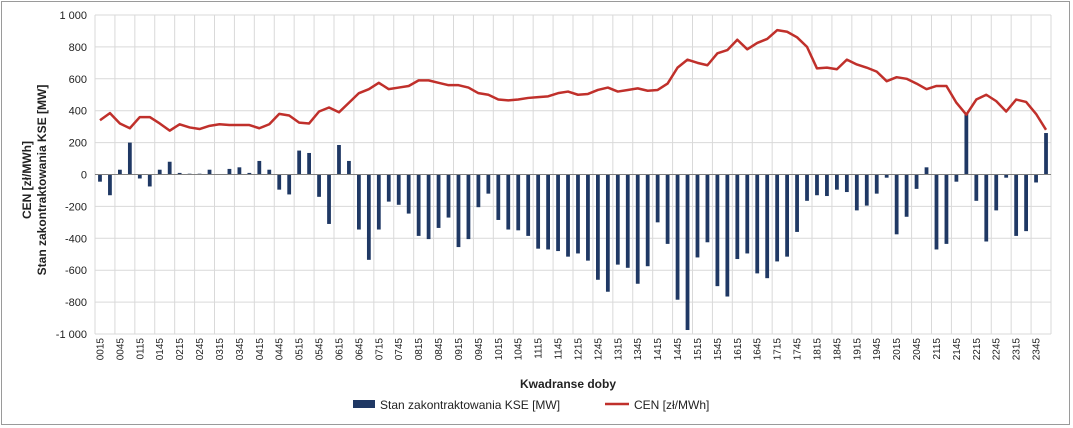 The image size is (1073, 428). Describe the element at coordinates (519, 349) in the screenshot. I see `x-tick-label: 1045` at that location.